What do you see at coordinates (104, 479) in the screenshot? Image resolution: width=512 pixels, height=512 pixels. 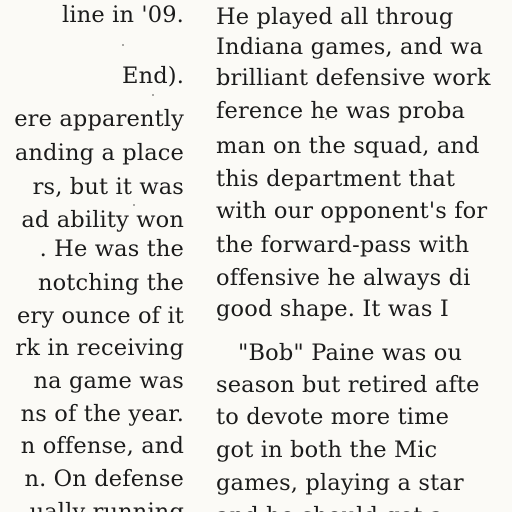 I see `left-line-14: n. On defense` at bounding box center [104, 479].